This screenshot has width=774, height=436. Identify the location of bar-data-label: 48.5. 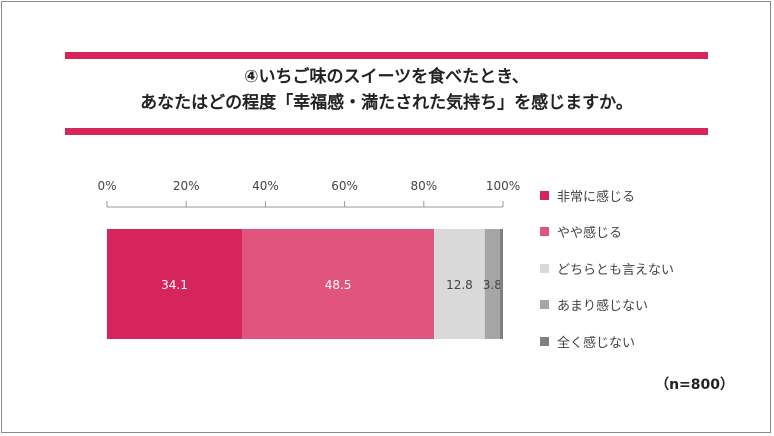
(338, 285).